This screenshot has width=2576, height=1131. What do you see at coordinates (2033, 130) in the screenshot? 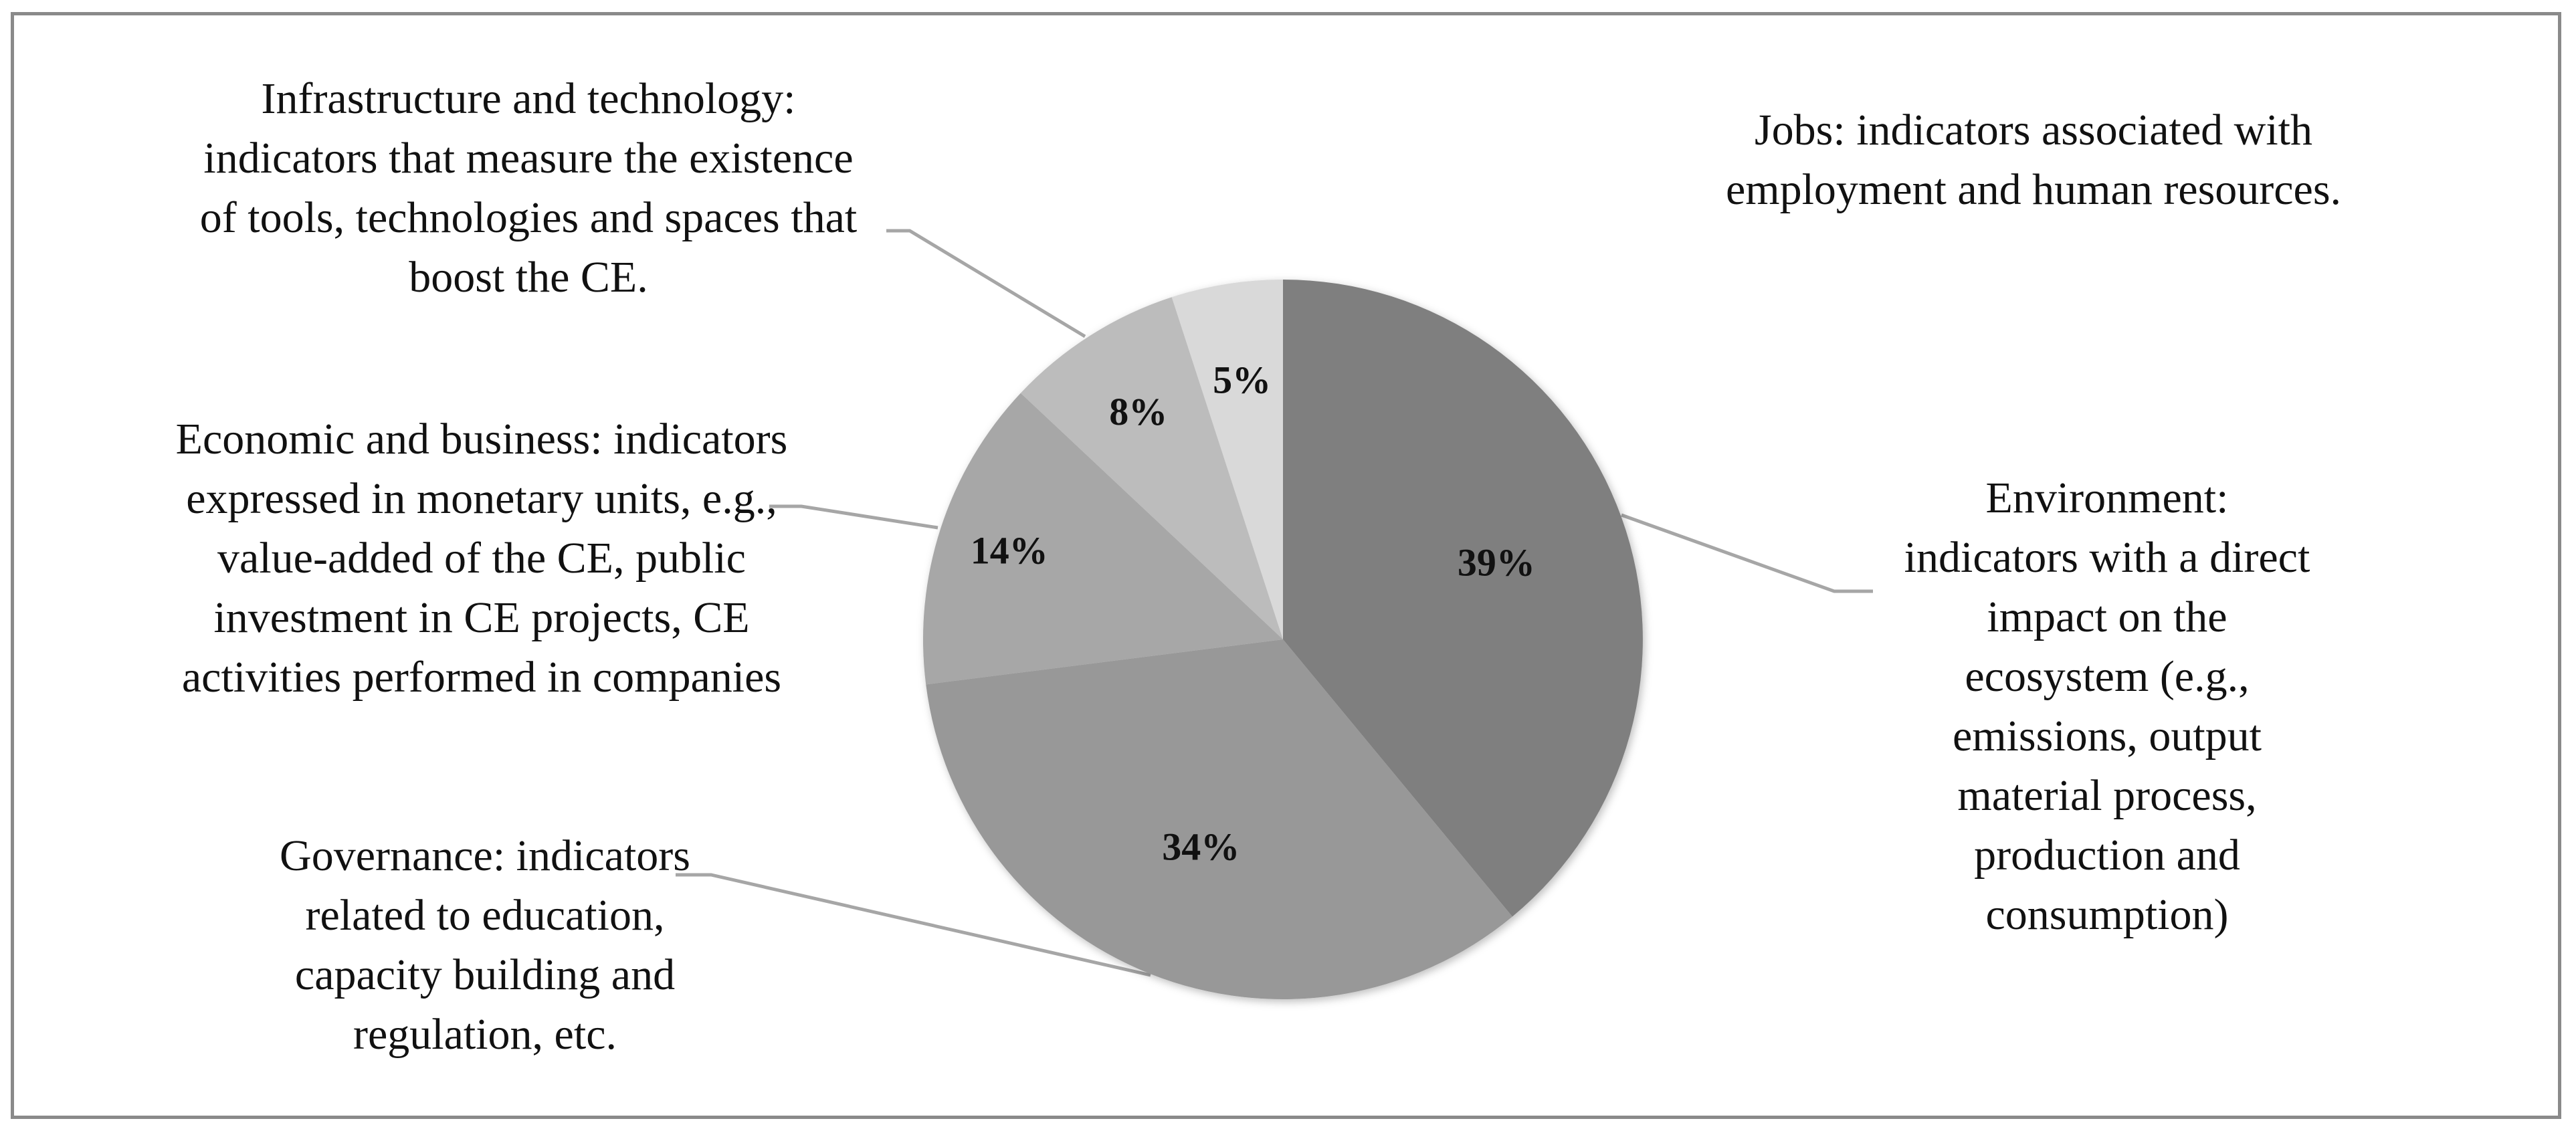
I see `category-label-line: Jobs: indicators associated with` at bounding box center [2033, 130].